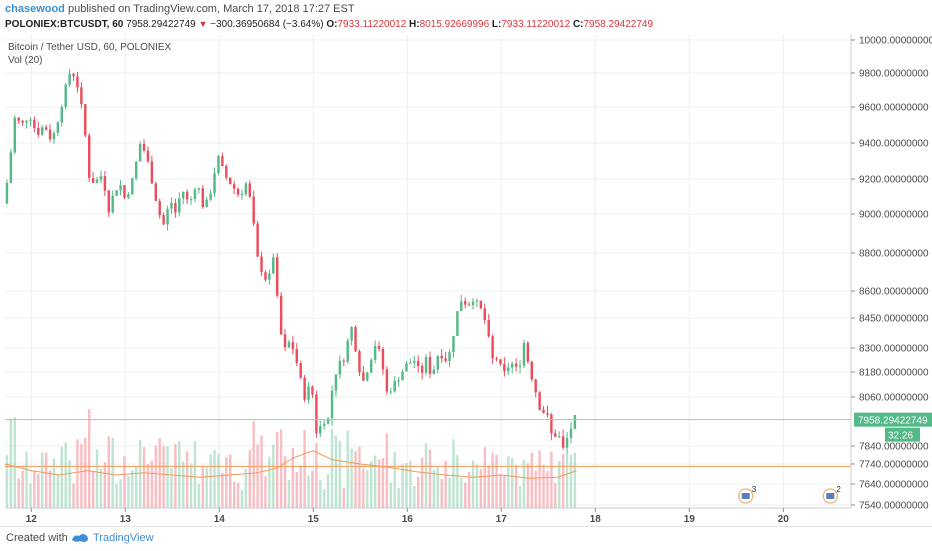 Image resolution: width=932 pixels, height=551 pixels. I want to click on tradingview-link: TradingView, so click(123, 538).